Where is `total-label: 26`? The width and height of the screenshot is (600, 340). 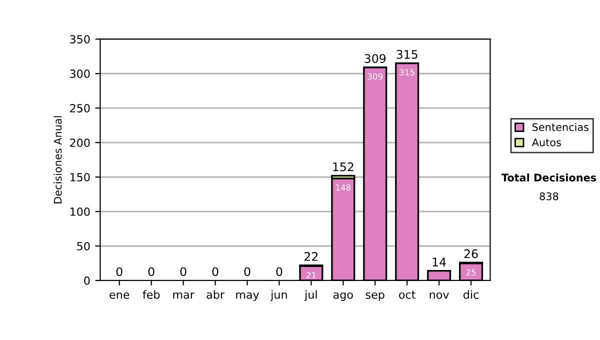
total-label: 26 is located at coordinates (471, 253).